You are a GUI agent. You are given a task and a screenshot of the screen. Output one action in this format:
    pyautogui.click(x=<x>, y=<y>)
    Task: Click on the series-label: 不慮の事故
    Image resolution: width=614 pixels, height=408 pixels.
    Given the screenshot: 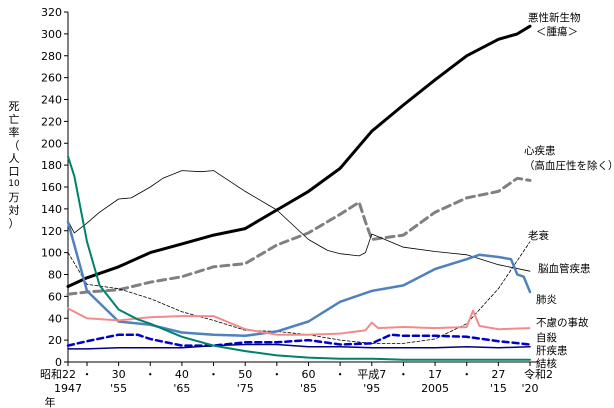 What is the action you would take?
    pyautogui.click(x=562, y=322)
    